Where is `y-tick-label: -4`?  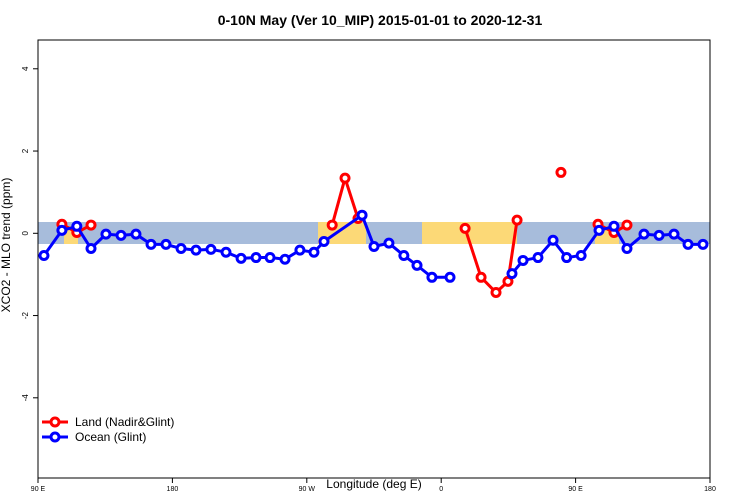 y-tick-label: -4 is located at coordinates (25, 398).